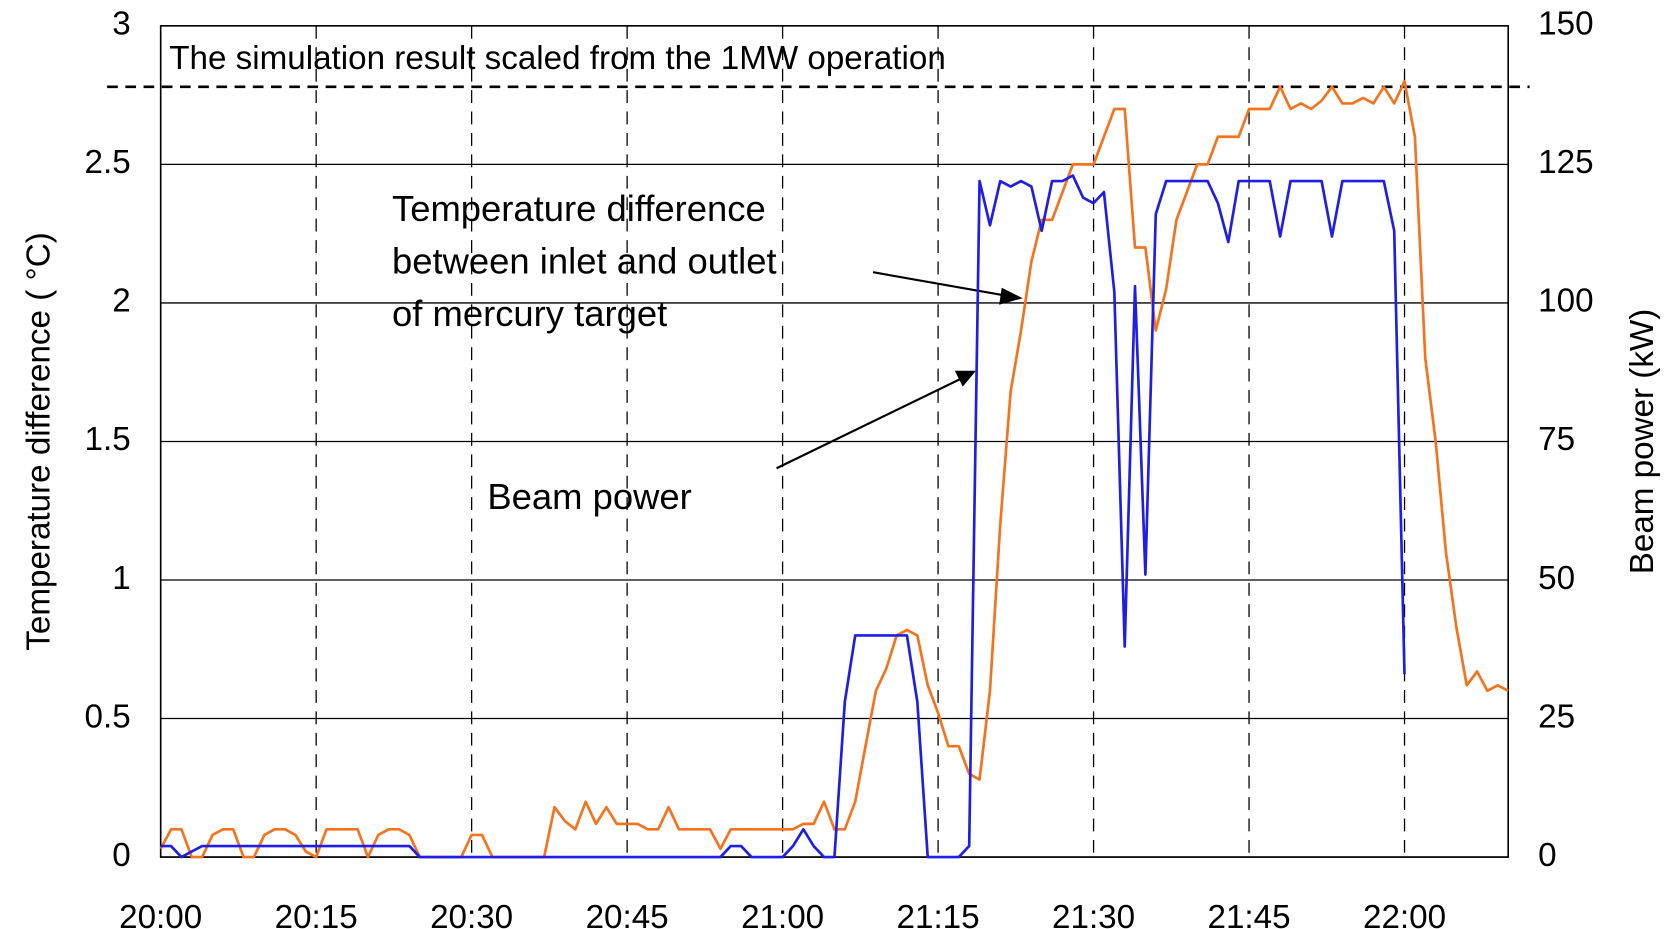  What do you see at coordinates (160, 914) in the screenshot?
I see `x-tick-label: 20:00` at bounding box center [160, 914].